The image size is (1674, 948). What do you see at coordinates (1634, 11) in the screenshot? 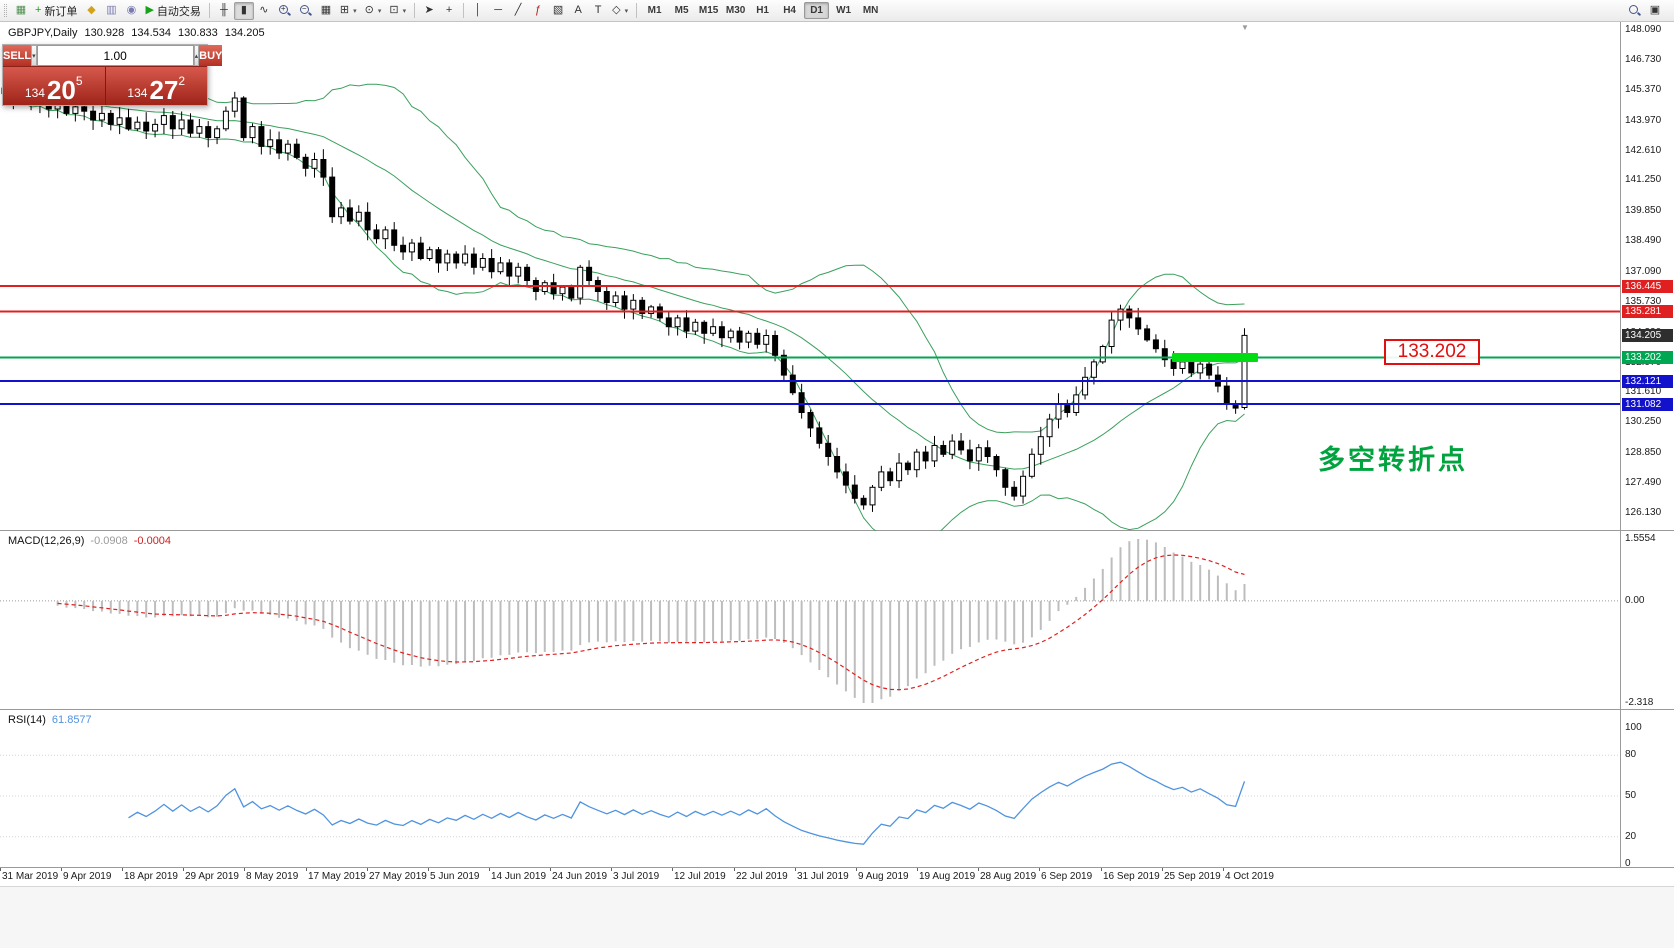
I see `search-icon` at bounding box center [1634, 11].